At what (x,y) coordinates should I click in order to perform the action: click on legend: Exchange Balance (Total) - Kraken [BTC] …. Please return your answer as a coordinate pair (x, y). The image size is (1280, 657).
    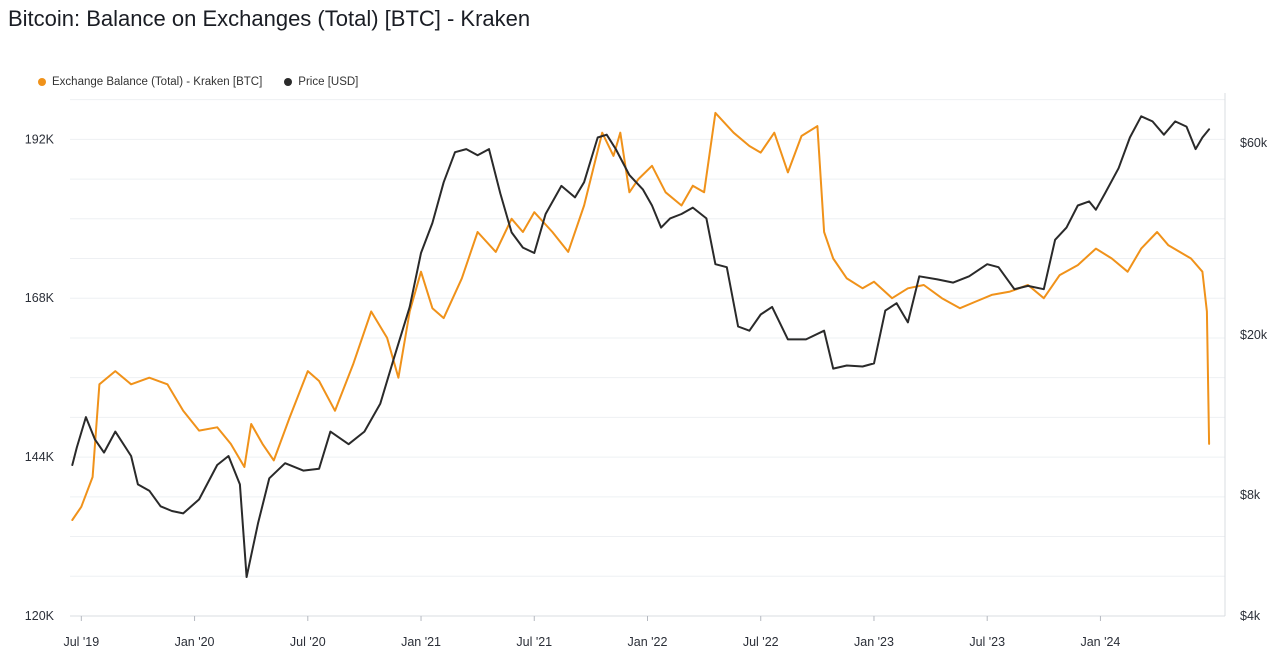
    Looking at the image, I should click on (198, 82).